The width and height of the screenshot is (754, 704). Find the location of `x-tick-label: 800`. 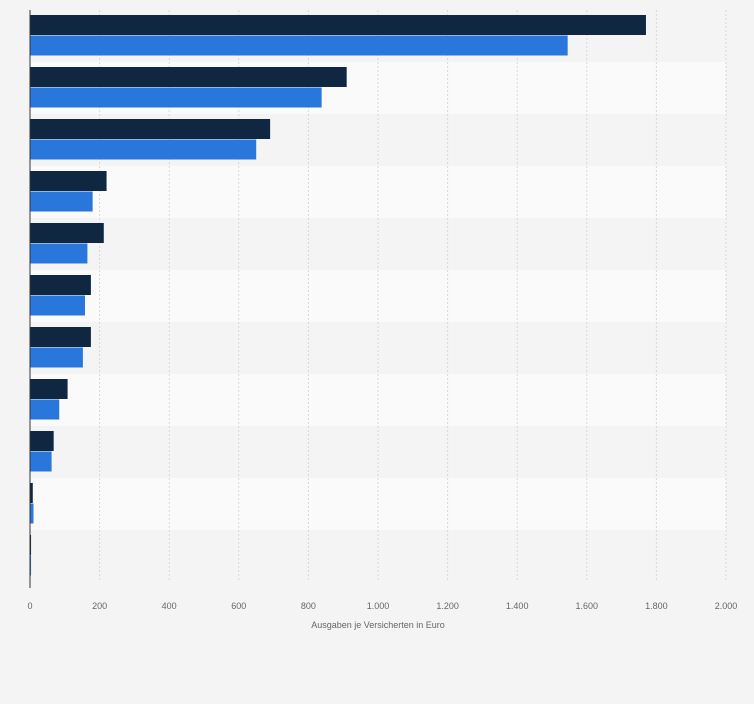

x-tick-label: 800 is located at coordinates (308, 606).